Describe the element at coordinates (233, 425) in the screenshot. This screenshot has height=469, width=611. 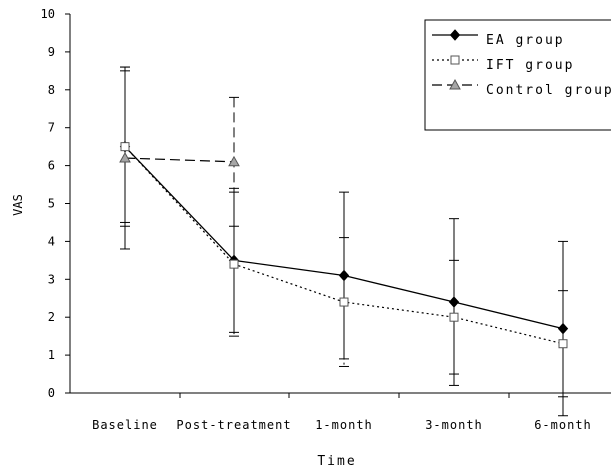
I see `x-tick-label: Post-treatment` at that location.